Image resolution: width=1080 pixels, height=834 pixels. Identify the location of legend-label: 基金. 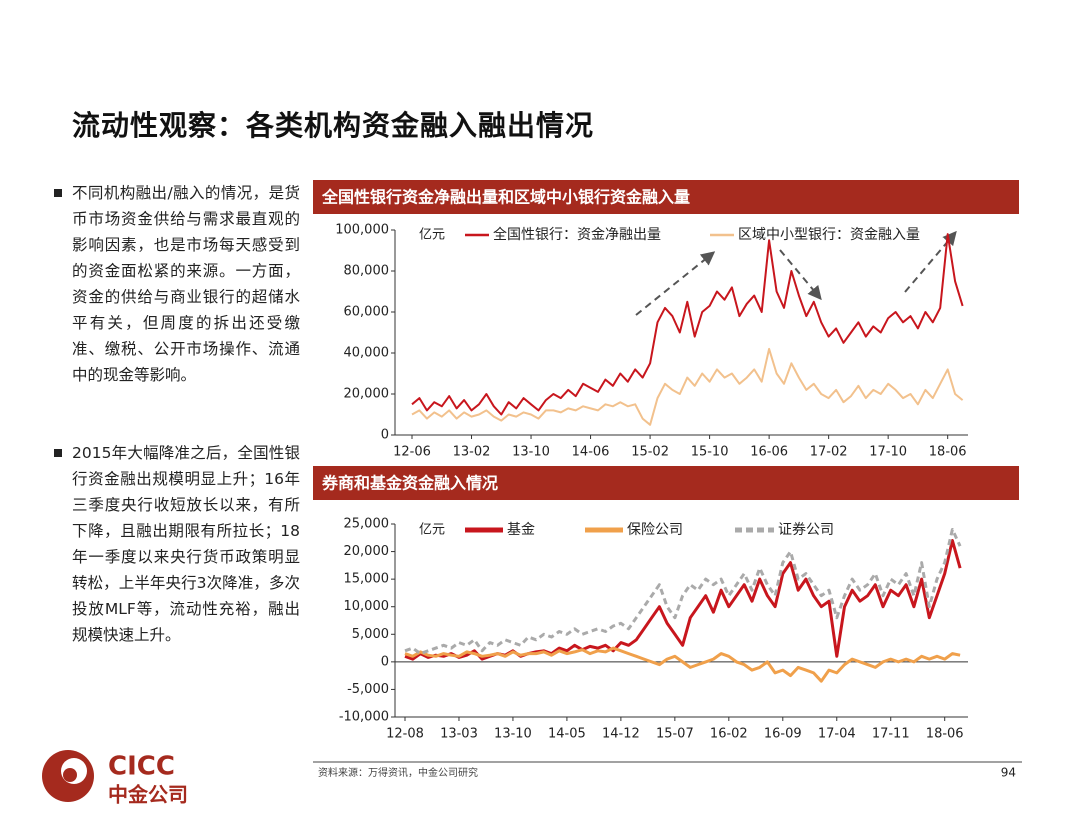
(521, 529).